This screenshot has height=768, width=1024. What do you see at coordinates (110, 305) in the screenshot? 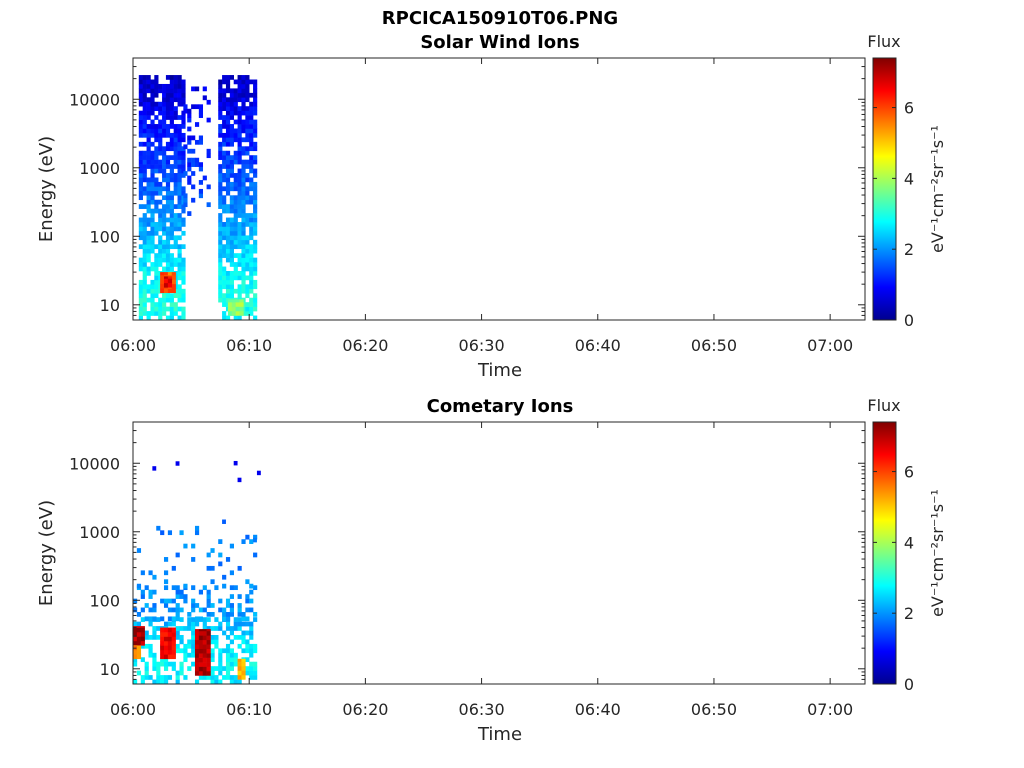
I see `y-tick-label: 10` at bounding box center [110, 305].